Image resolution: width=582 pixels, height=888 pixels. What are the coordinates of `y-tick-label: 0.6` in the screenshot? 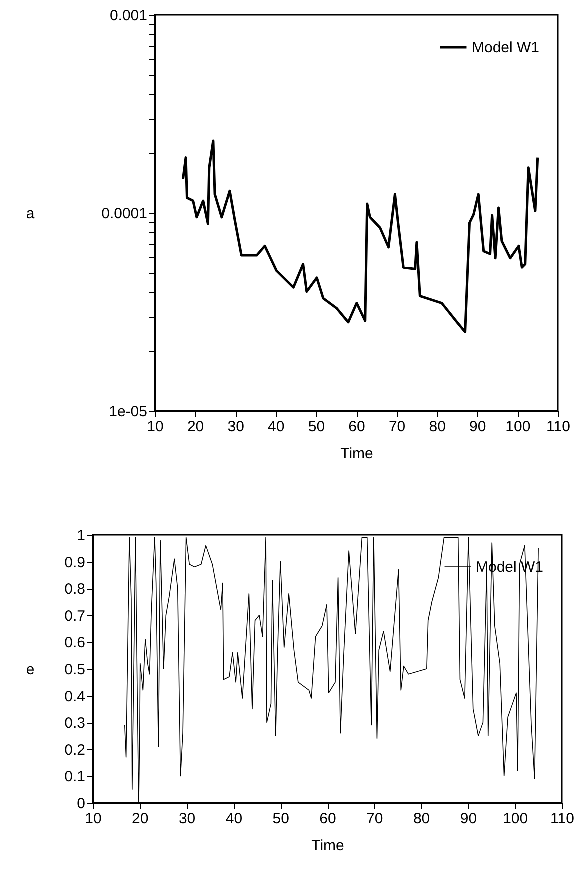 It's located at (75, 643).